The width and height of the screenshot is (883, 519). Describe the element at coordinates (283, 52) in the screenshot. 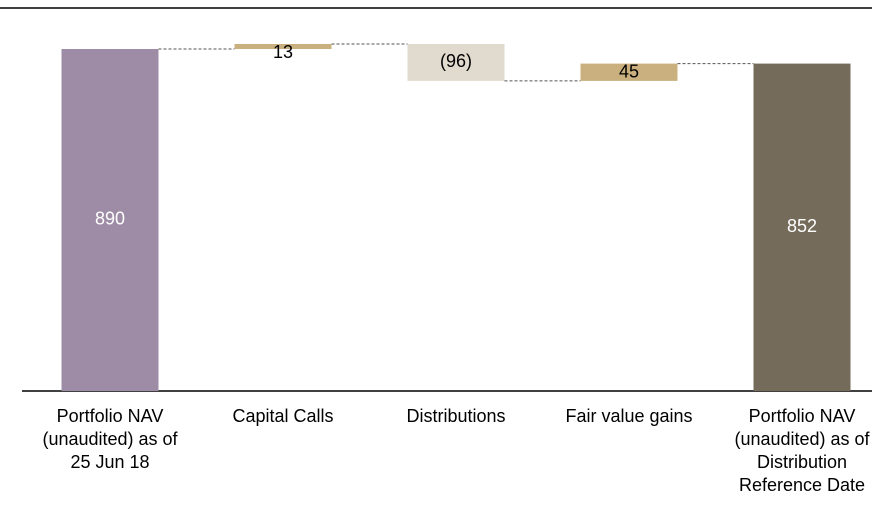

I see `value-label: 13` at that location.